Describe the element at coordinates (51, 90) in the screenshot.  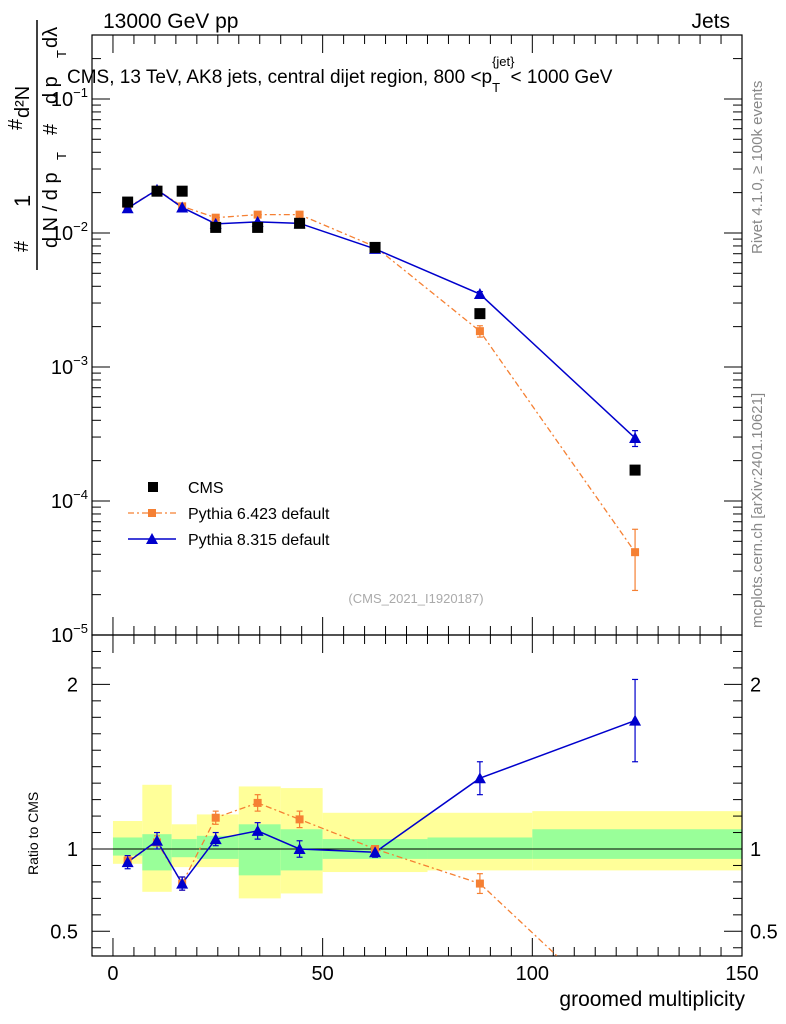
I see `svg-text: d p` at that location.